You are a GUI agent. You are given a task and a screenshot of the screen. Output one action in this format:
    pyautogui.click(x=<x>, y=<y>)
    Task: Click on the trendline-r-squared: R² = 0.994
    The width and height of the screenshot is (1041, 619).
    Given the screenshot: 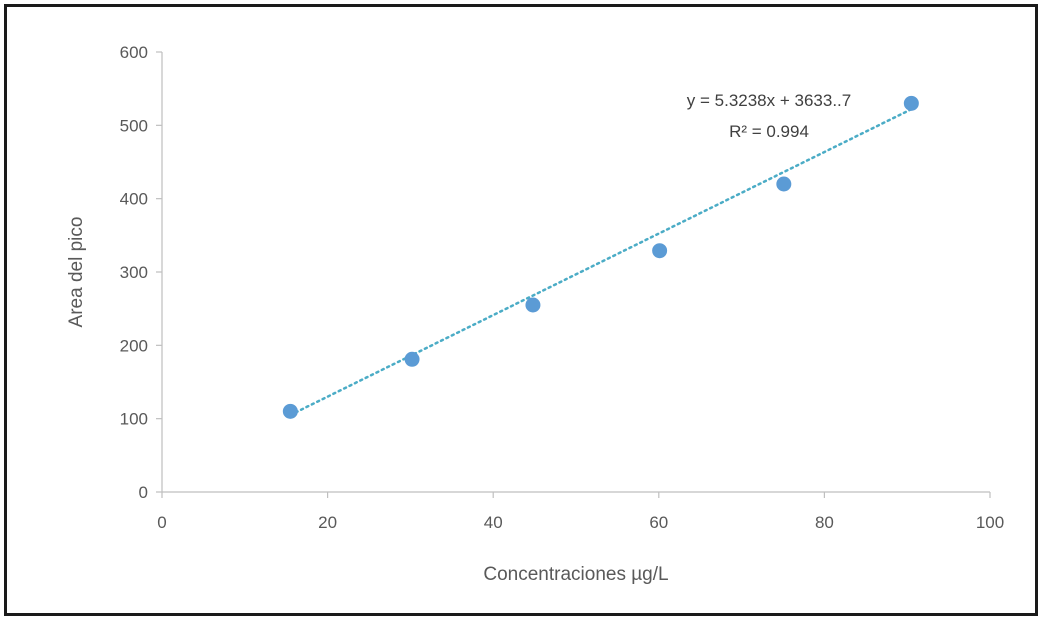 What is the action you would take?
    pyautogui.click(x=769, y=131)
    